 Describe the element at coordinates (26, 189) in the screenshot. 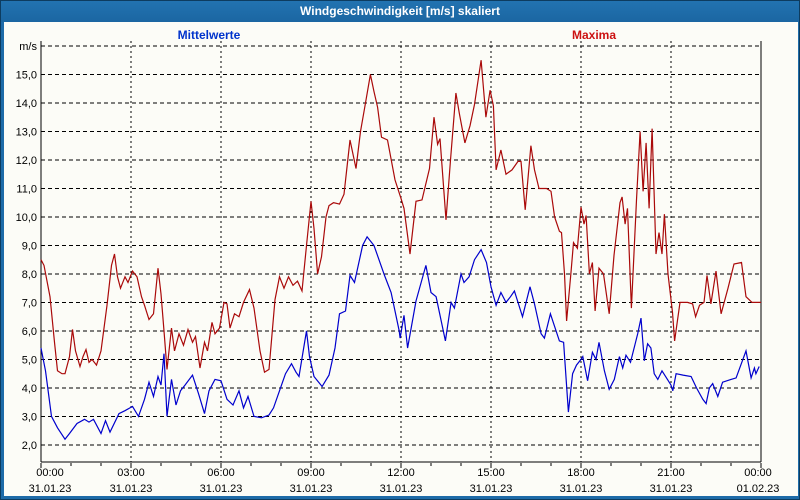

I see `y-tick-label: 11,0` at that location.